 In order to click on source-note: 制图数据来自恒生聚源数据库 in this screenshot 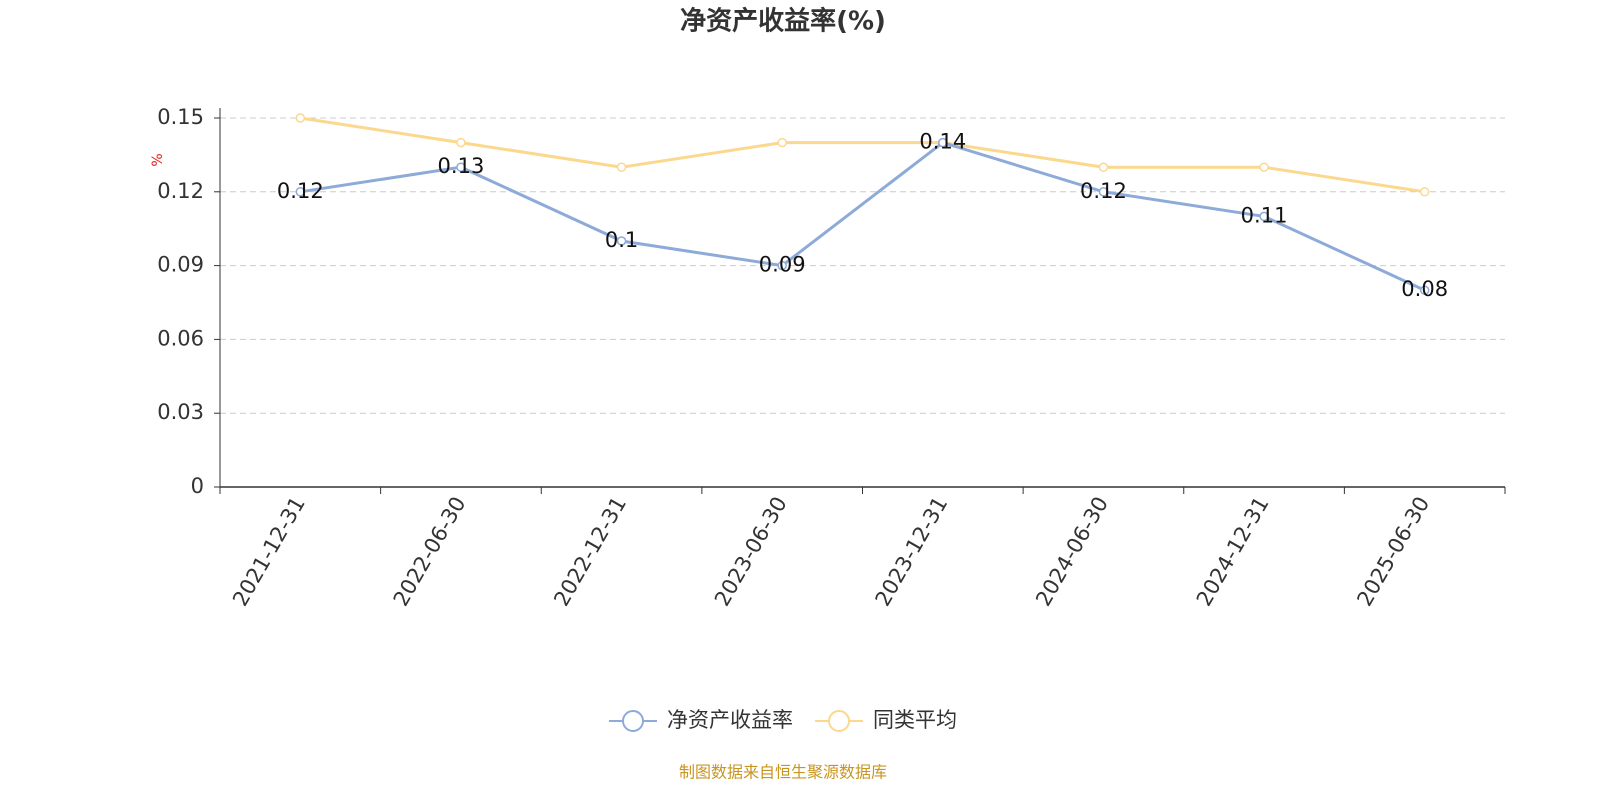, I will do `click(783, 772)`.